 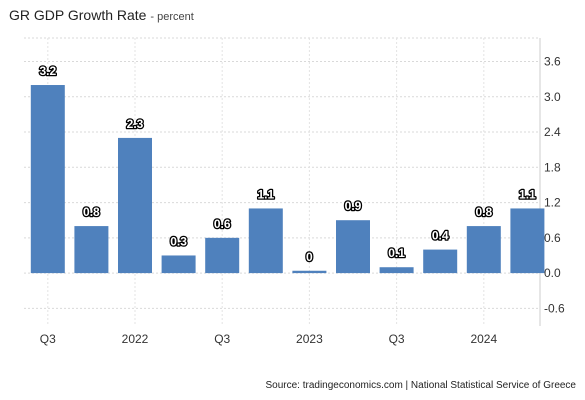 What do you see at coordinates (309, 339) in the screenshot?
I see `x-tick-label: 2023` at bounding box center [309, 339].